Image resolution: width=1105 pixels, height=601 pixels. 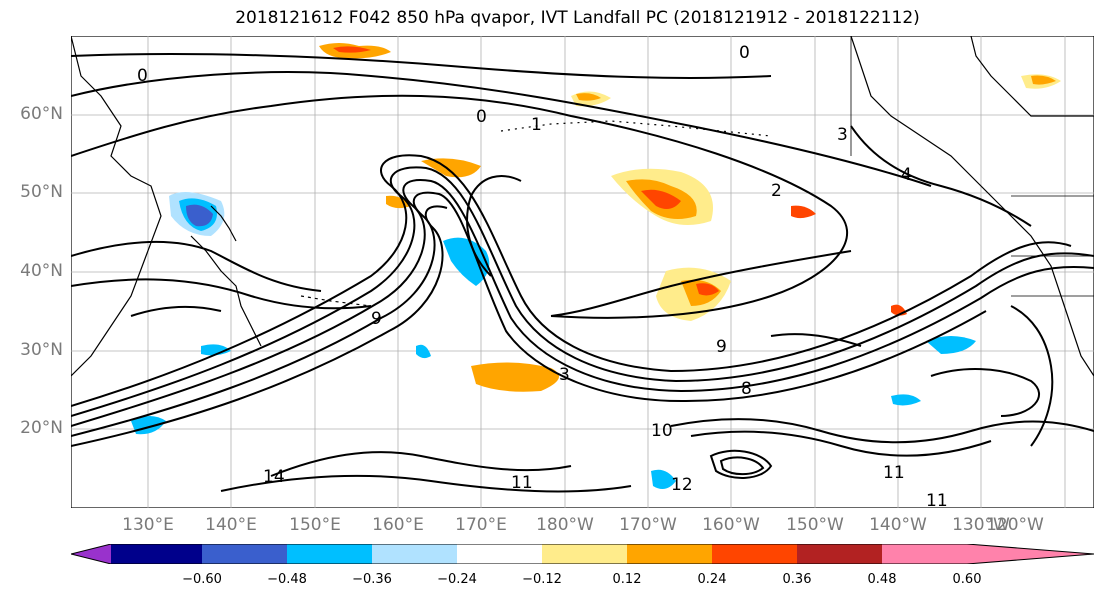 What do you see at coordinates (41, 192) in the screenshot?
I see `lat-label-50n: 50°N` at bounding box center [41, 192].